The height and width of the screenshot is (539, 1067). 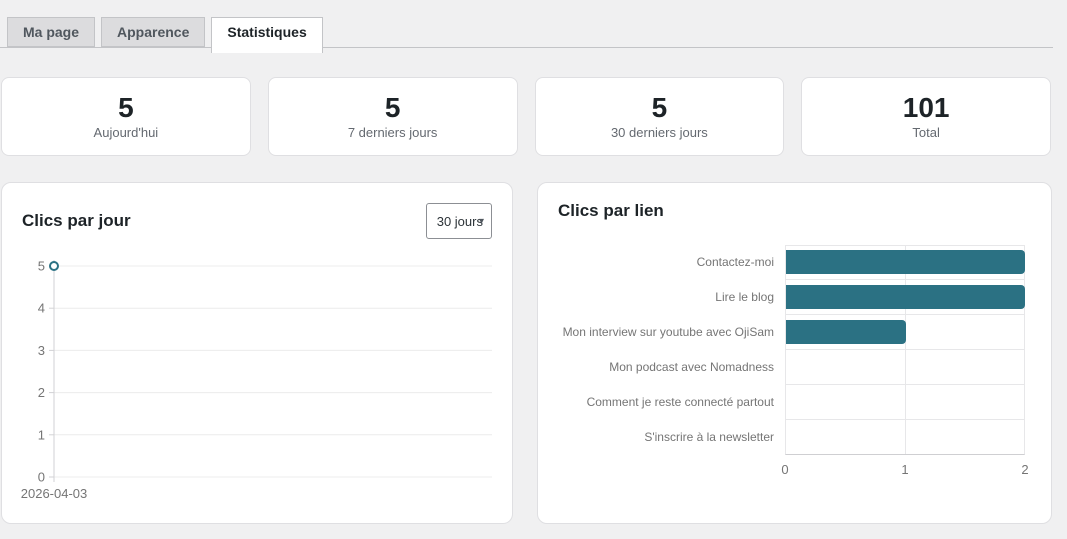 What do you see at coordinates (659, 108) in the screenshot?
I see `stat-value-30-days: 5` at bounding box center [659, 108].